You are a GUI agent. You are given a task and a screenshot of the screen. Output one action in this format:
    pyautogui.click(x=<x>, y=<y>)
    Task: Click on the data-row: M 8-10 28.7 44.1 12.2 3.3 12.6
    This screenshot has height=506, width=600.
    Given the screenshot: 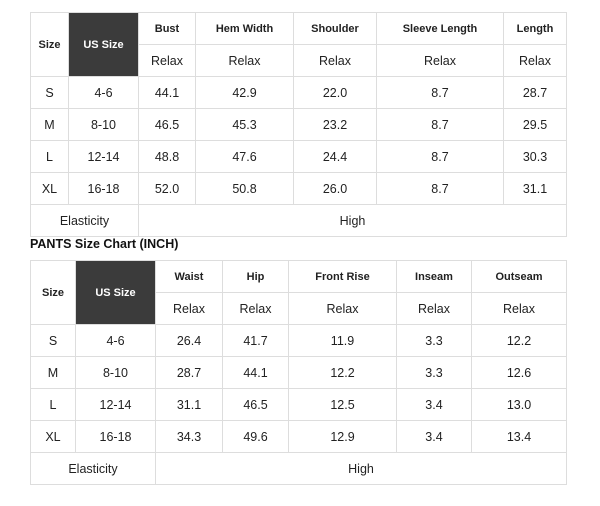 What is the action you would take?
    pyautogui.click(x=298, y=372)
    